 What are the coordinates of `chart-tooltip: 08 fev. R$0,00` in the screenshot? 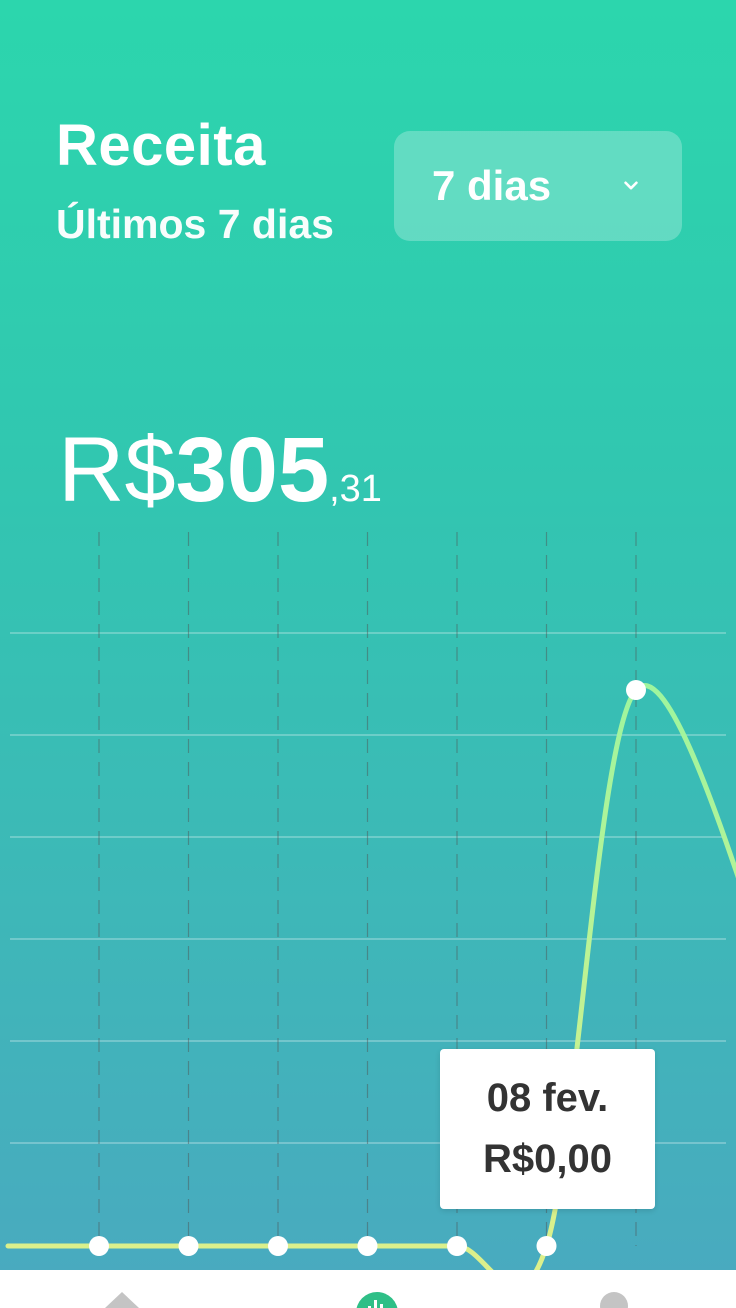 It's located at (547, 1129).